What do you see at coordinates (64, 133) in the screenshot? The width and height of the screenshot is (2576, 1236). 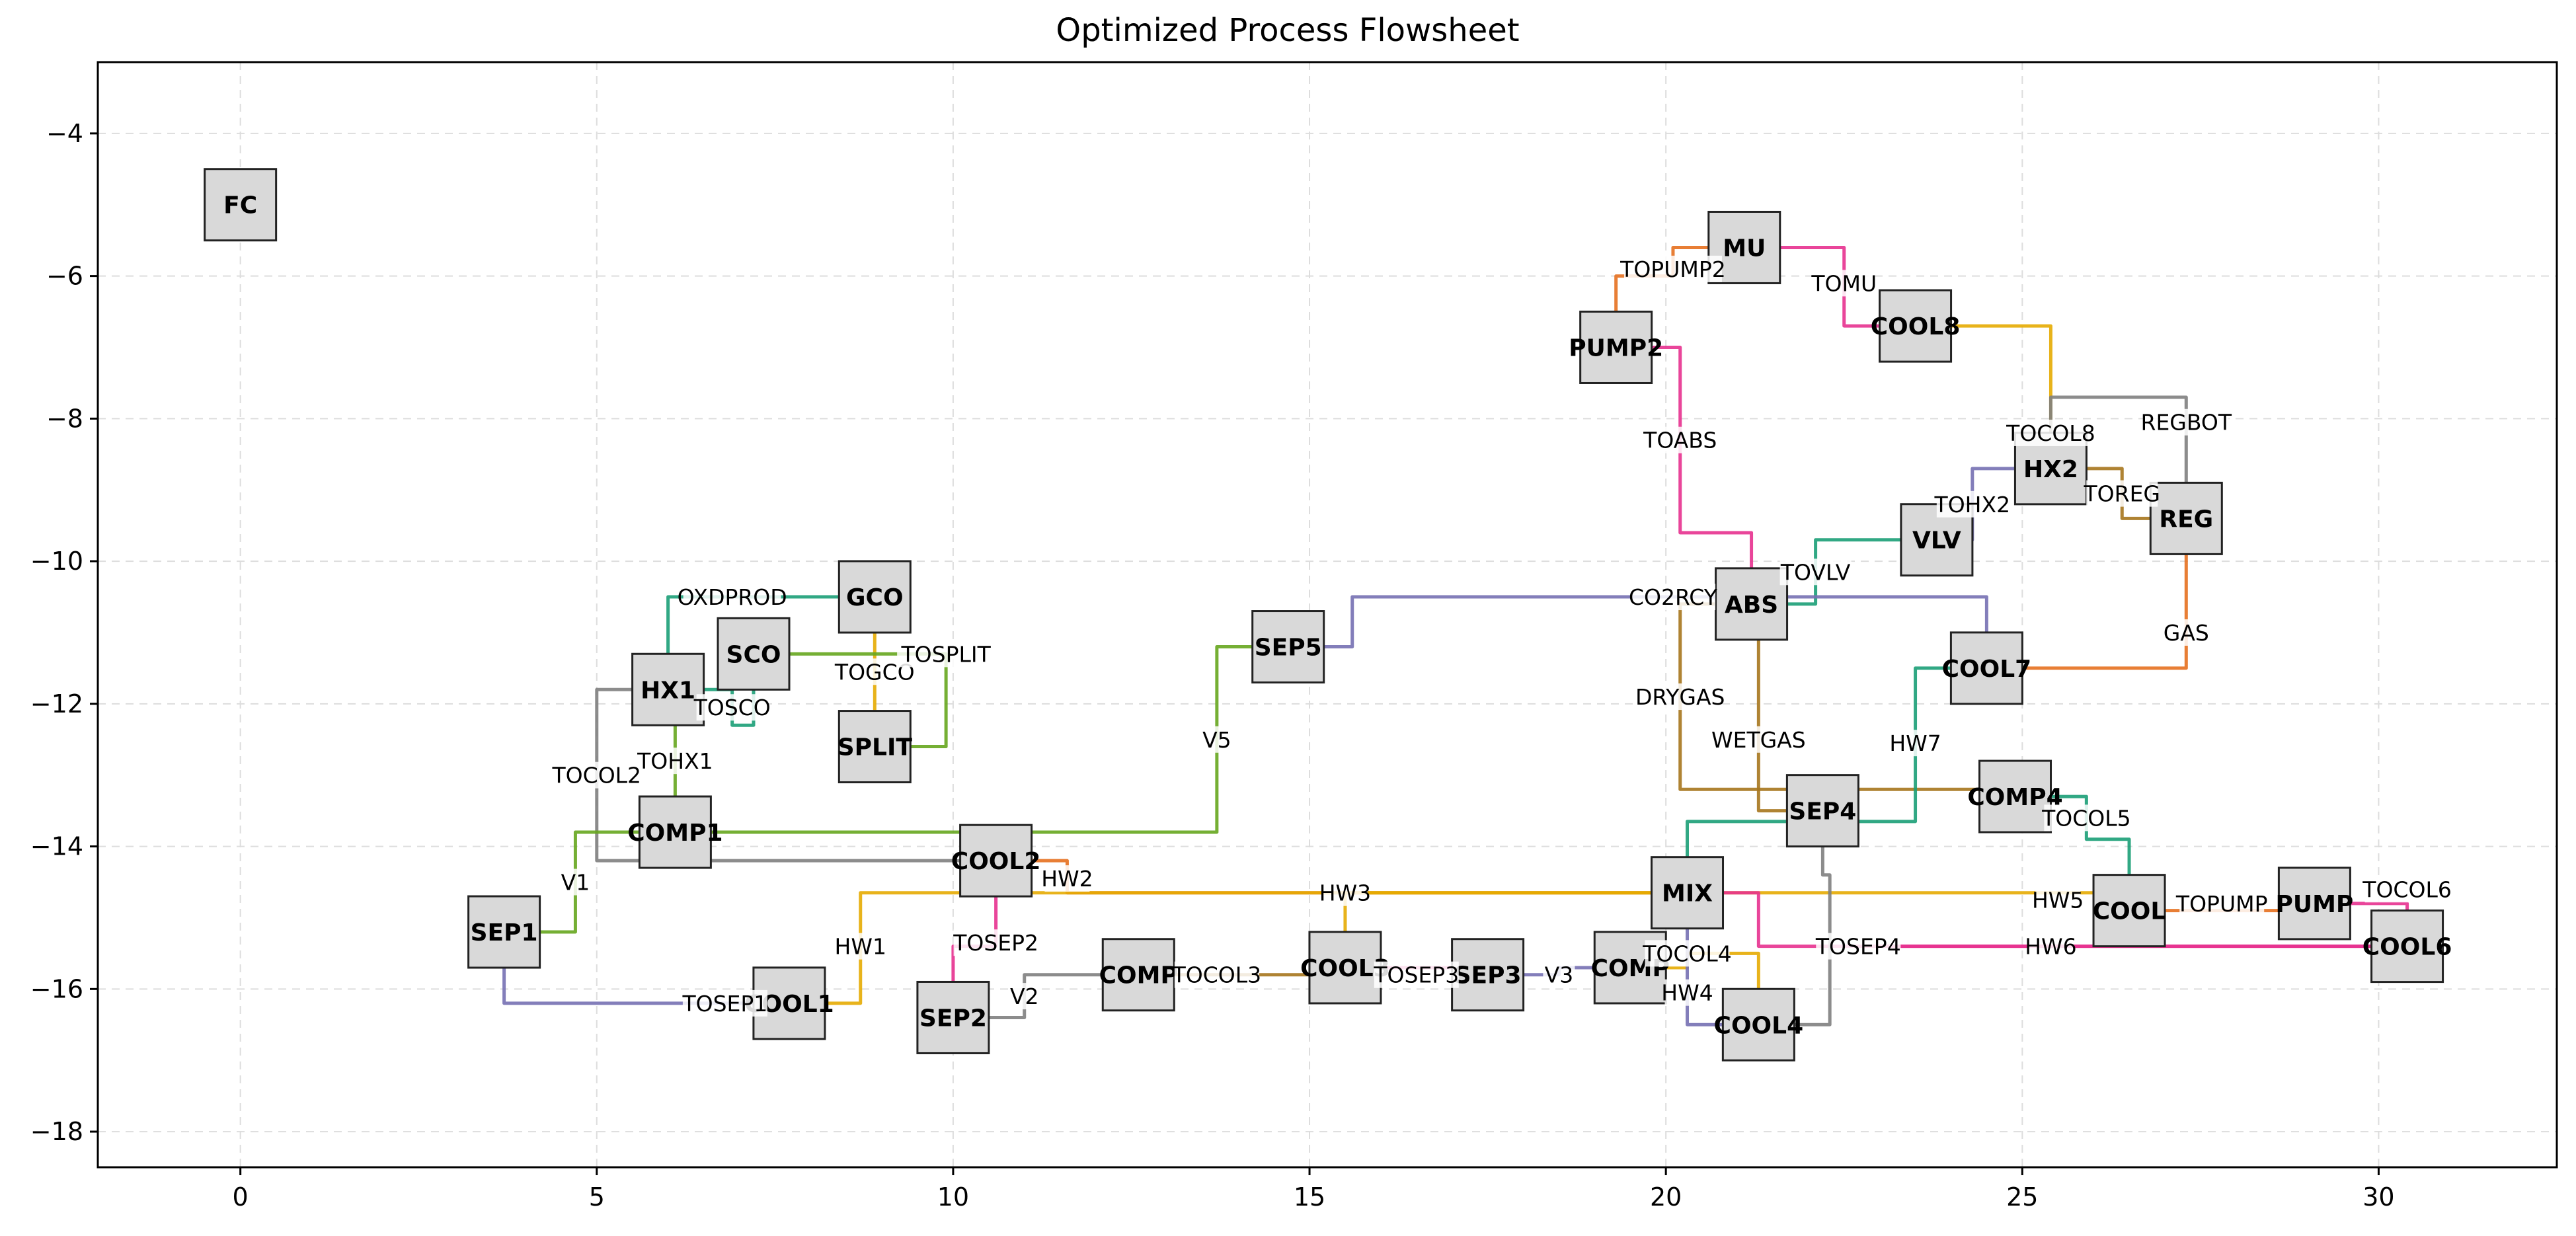 I see `y-tick-label: −4` at bounding box center [64, 133].